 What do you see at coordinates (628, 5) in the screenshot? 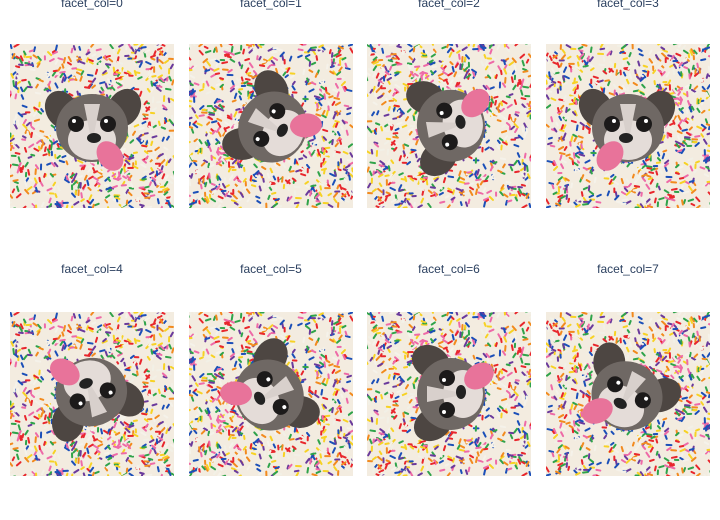
I see `facet-title: facet_col=3` at bounding box center [628, 5].